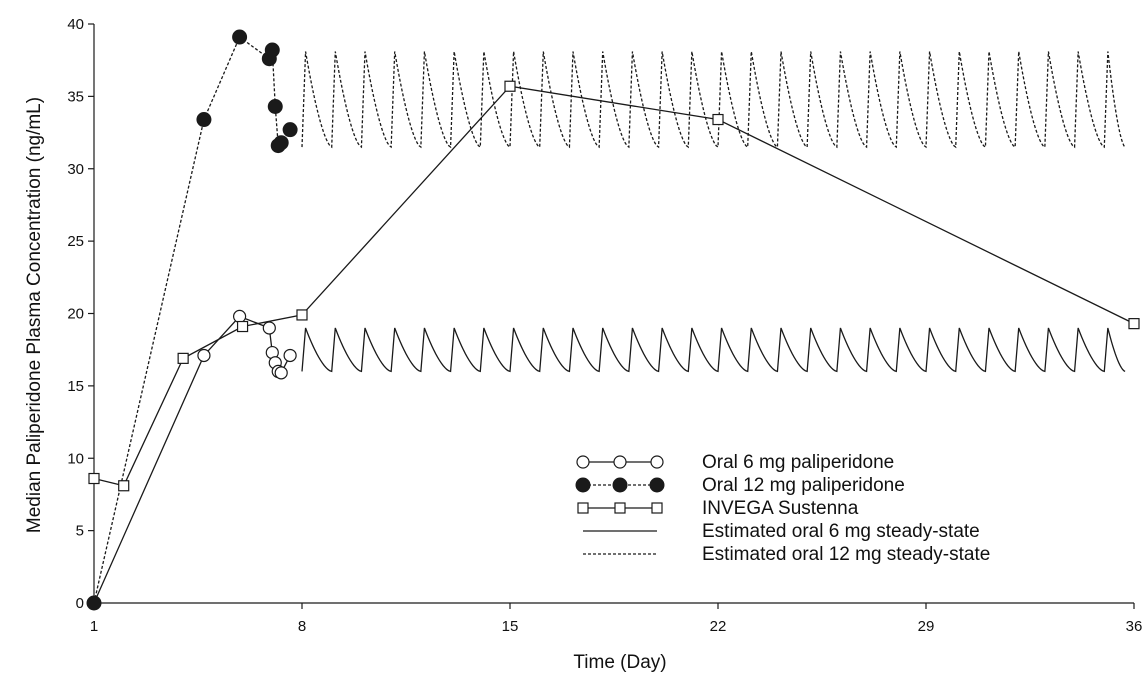 The image size is (1147, 674). Describe the element at coordinates (94, 626) in the screenshot. I see `x-tick-label: 1` at that location.